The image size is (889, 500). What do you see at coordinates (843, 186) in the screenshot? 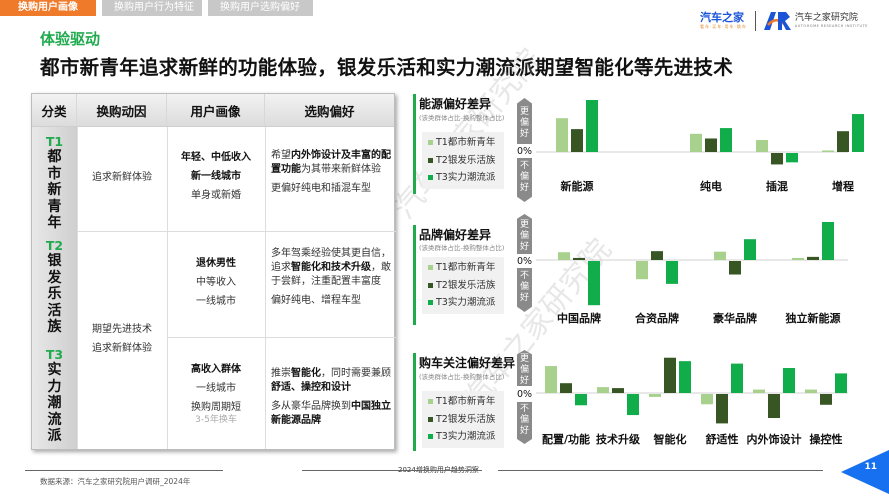
I see `category-label: 增程` at bounding box center [843, 186].